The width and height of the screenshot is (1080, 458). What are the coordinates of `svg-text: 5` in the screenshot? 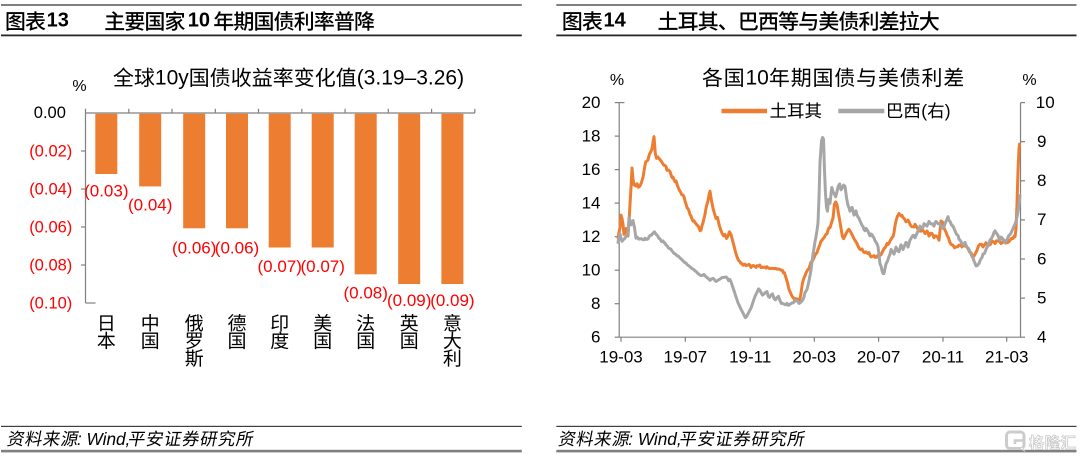 It's located at (1041, 297).